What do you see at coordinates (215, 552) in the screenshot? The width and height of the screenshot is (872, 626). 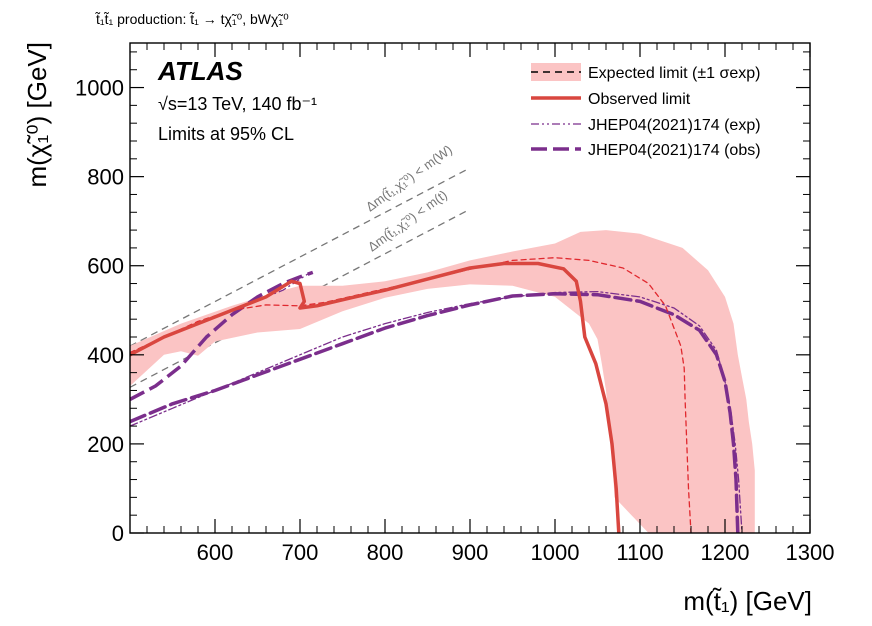 I see `x-tick-label: 600` at bounding box center [215, 552].